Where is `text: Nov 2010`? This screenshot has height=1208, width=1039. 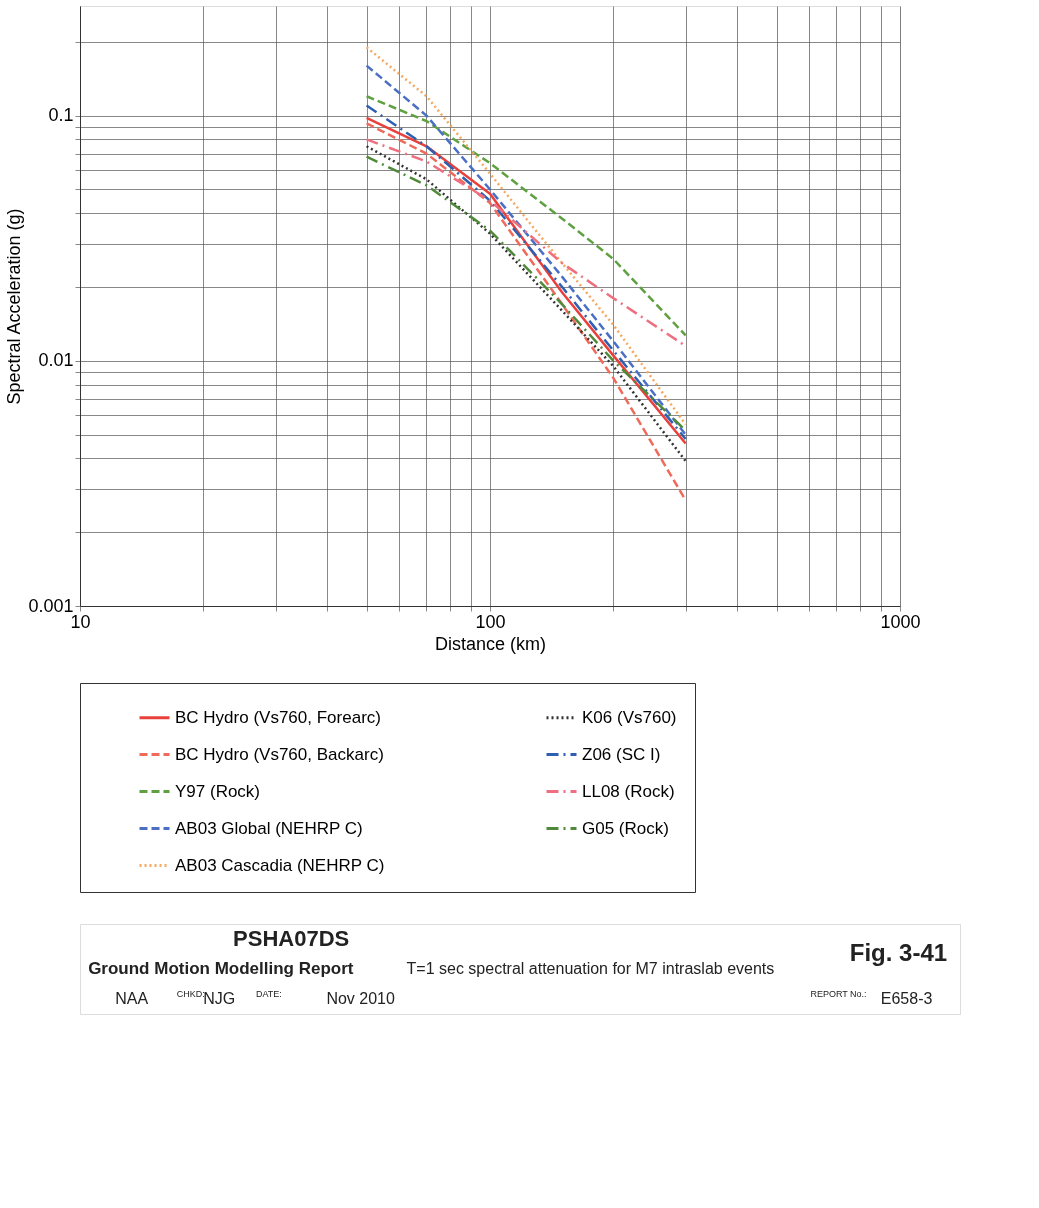 text: Nov 2010 is located at coordinates (360, 998).